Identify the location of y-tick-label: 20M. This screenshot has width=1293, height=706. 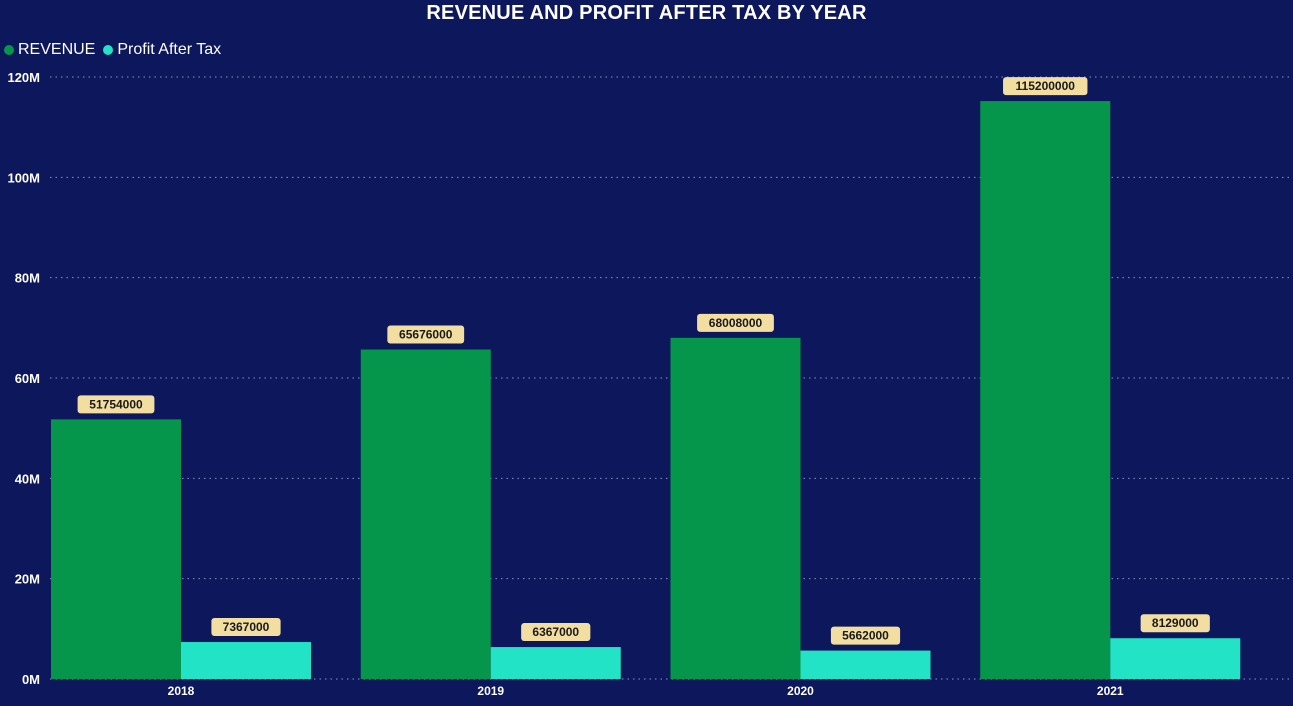
(27, 579).